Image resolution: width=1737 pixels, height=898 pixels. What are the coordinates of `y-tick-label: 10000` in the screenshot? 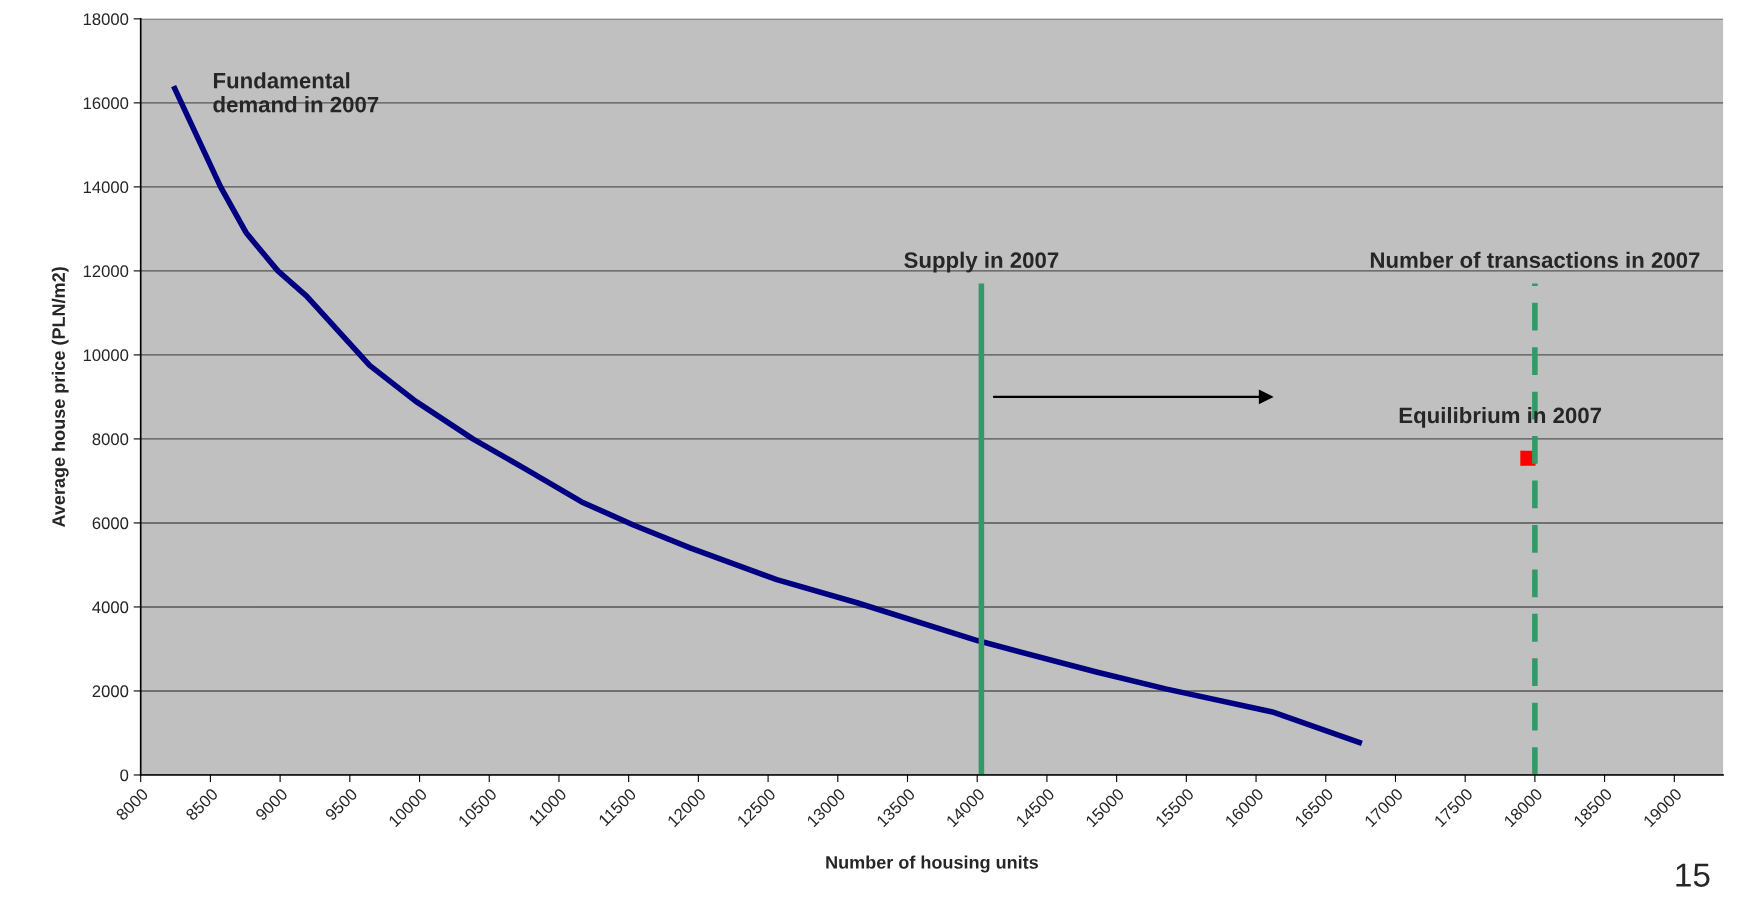 It's located at (106, 355).